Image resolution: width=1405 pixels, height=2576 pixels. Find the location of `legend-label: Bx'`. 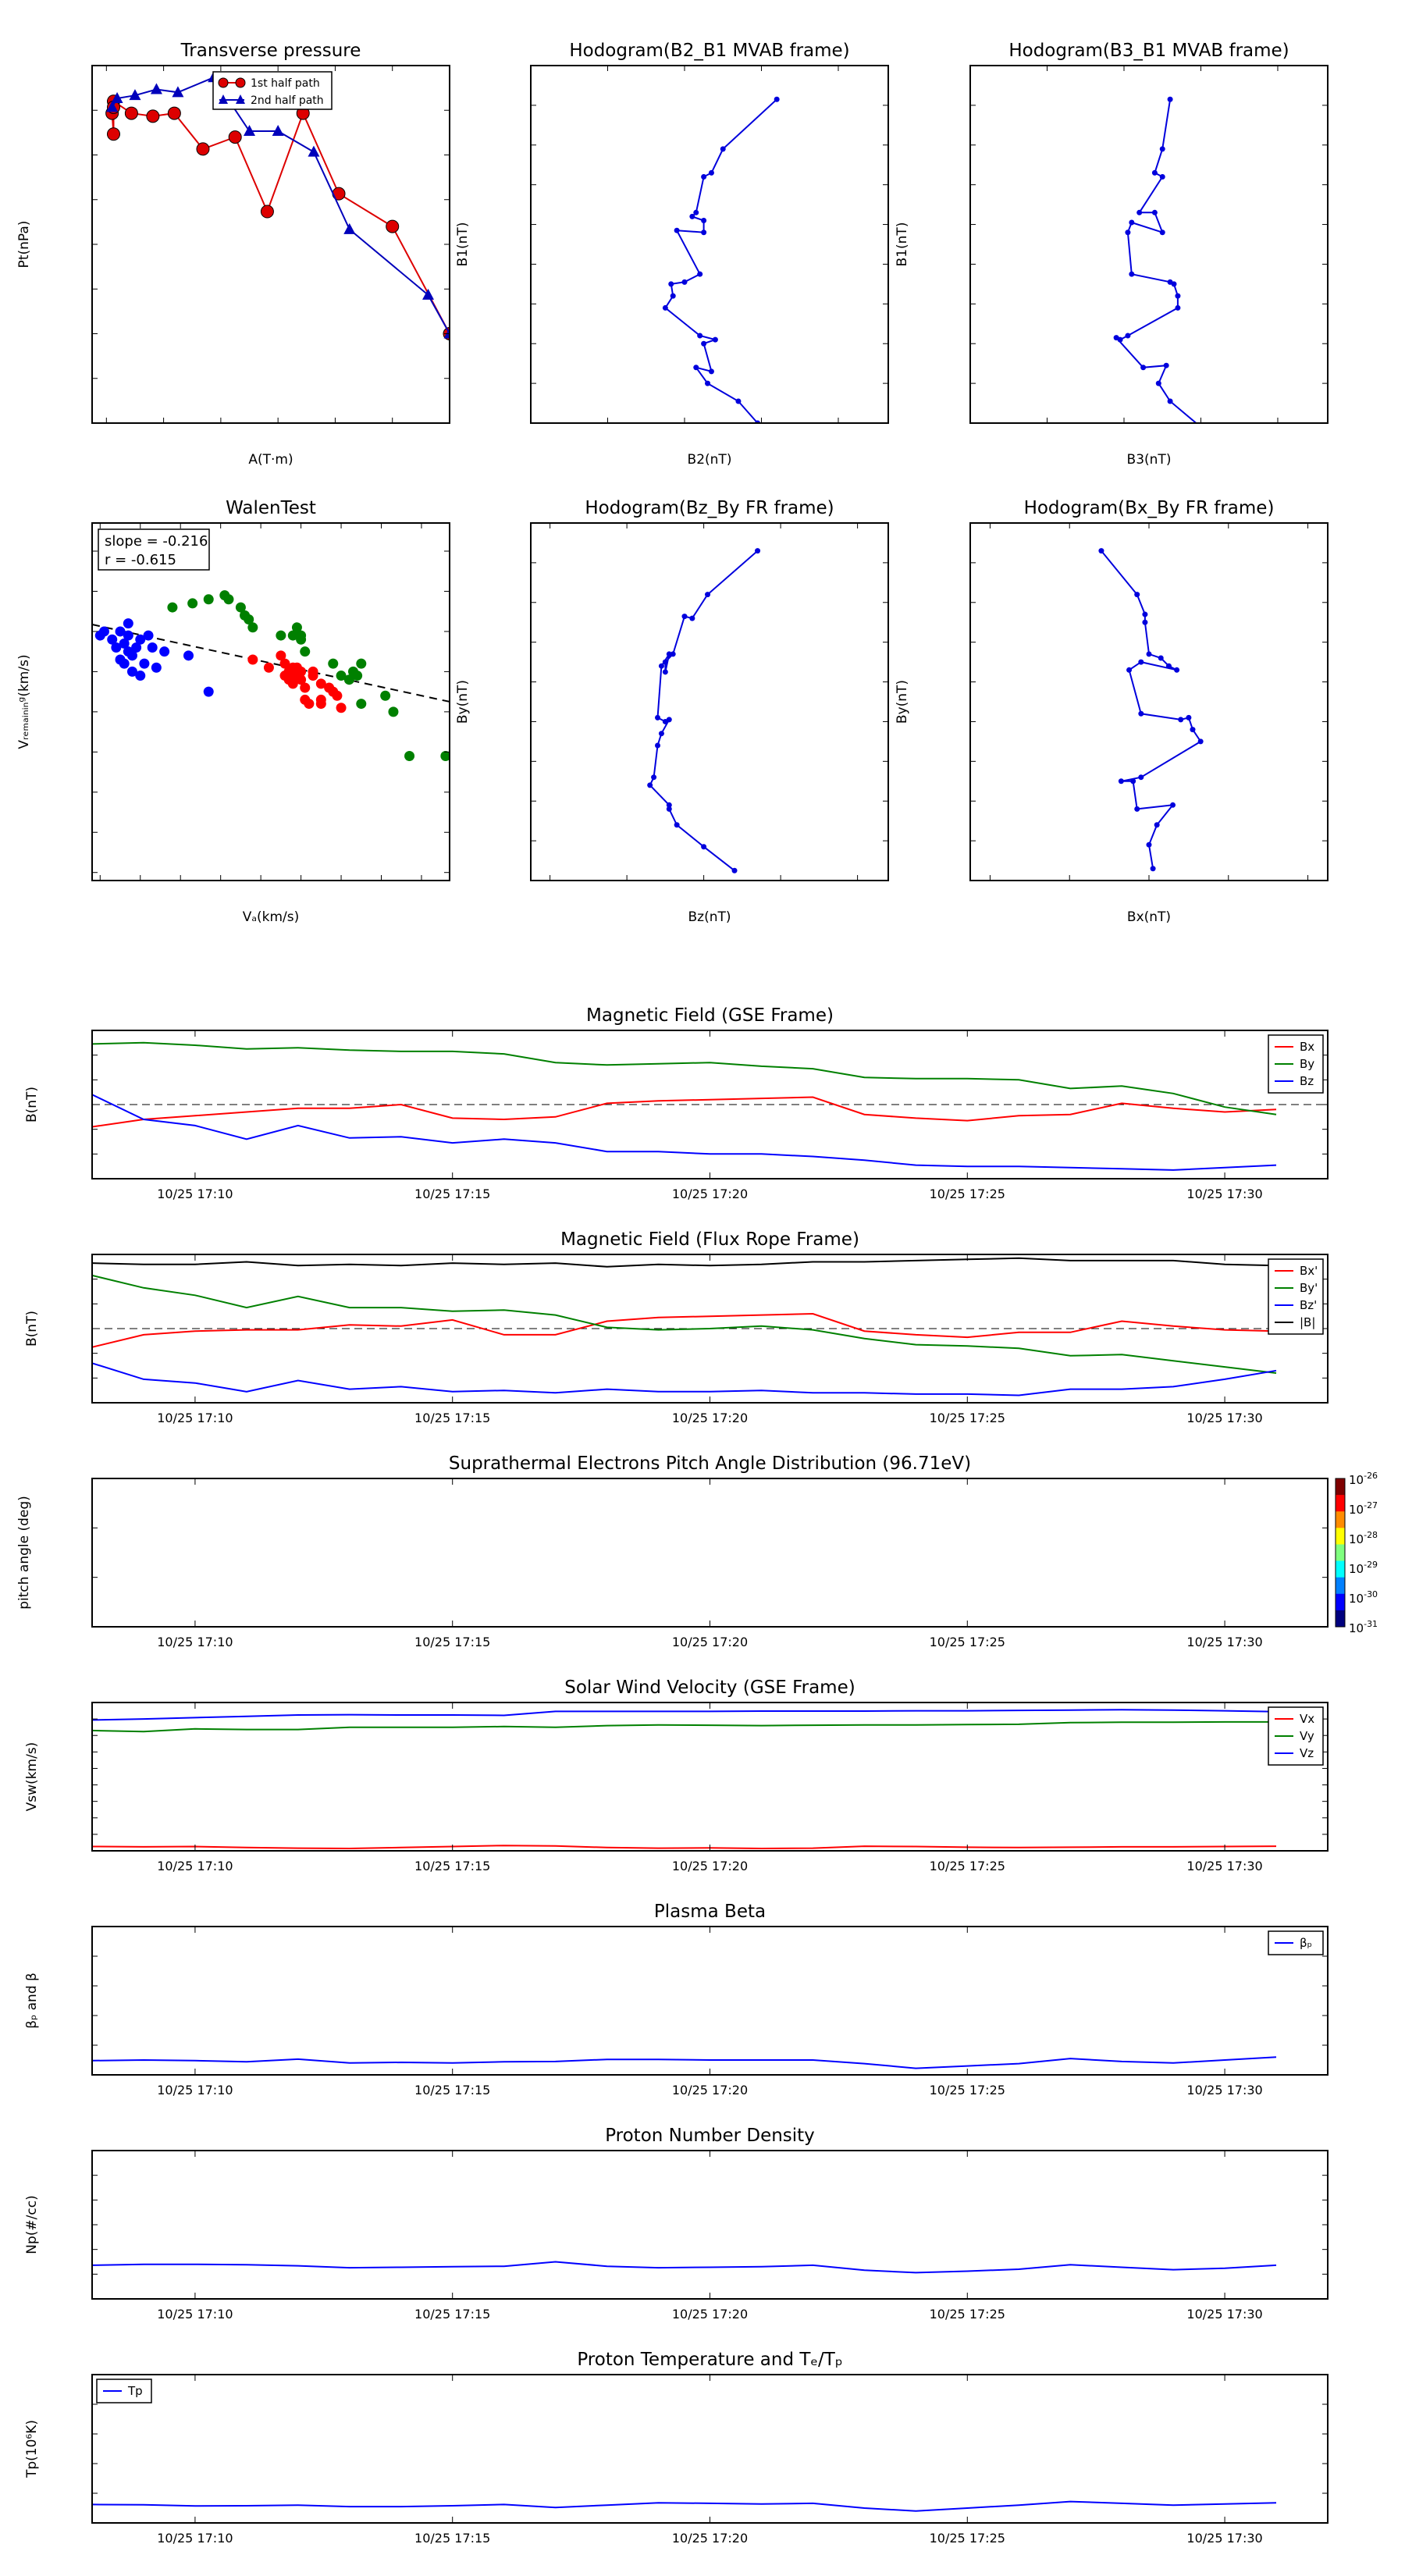

legend-label: Bx' is located at coordinates (1309, 1271).